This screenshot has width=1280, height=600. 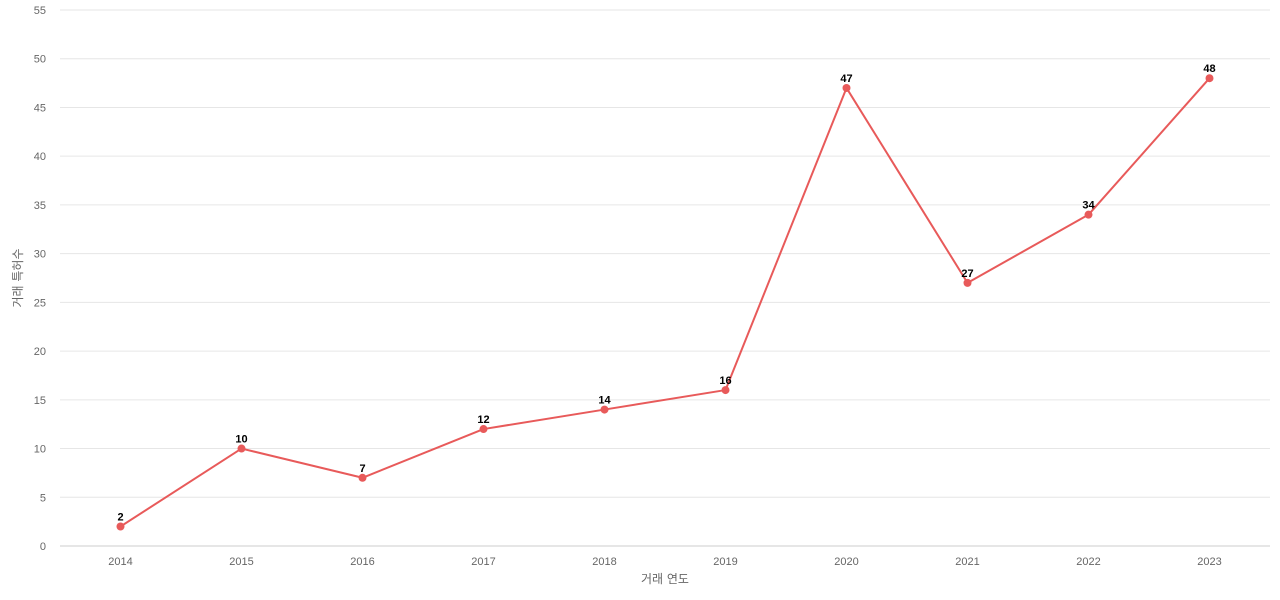 What do you see at coordinates (40, 450) in the screenshot?
I see `y-tick-label: 10` at bounding box center [40, 450].